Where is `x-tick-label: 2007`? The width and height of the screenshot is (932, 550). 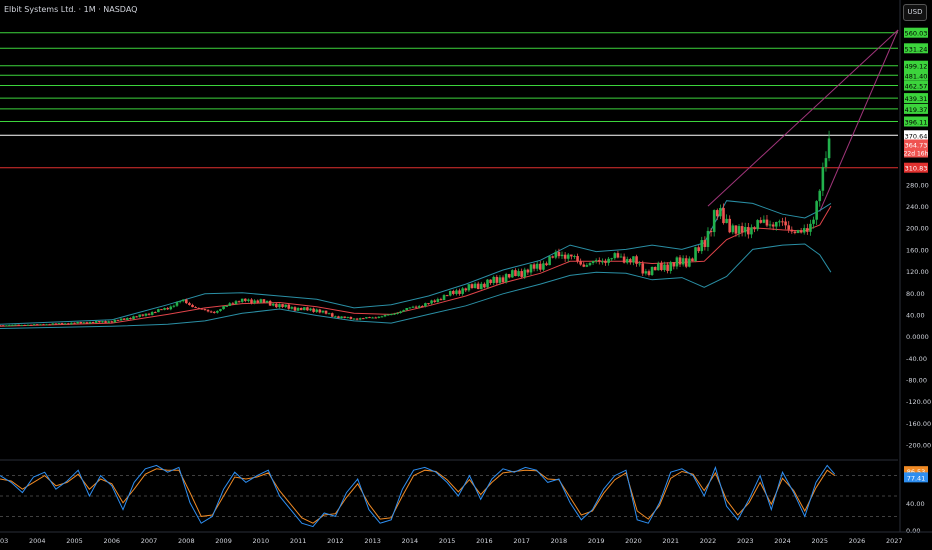 x-tick-label: 2007 is located at coordinates (149, 541).